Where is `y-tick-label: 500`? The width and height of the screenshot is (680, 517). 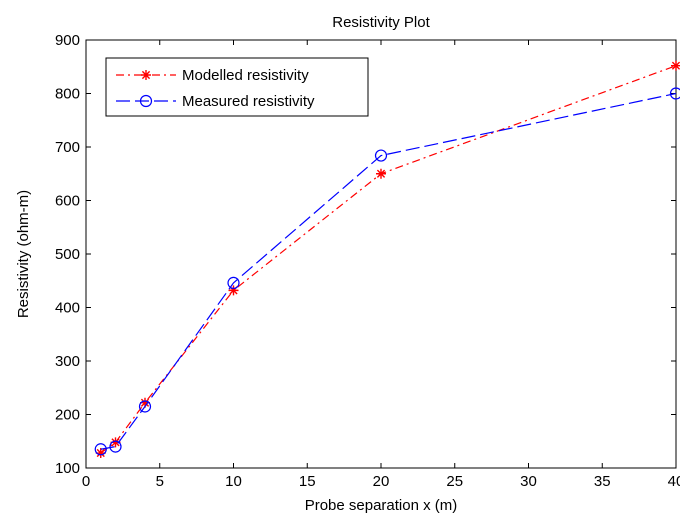 y-tick-label: 500 is located at coordinates (67, 254).